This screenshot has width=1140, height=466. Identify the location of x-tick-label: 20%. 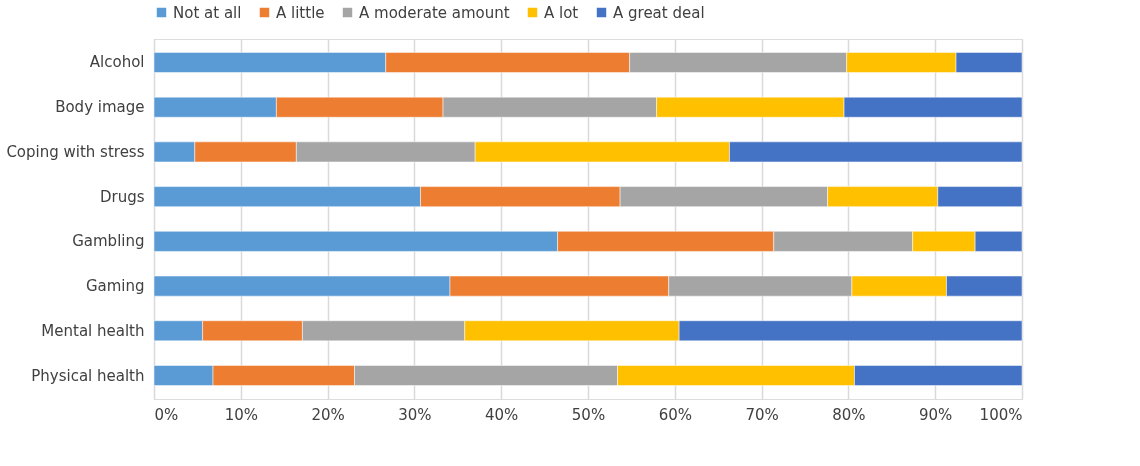
(328, 414).